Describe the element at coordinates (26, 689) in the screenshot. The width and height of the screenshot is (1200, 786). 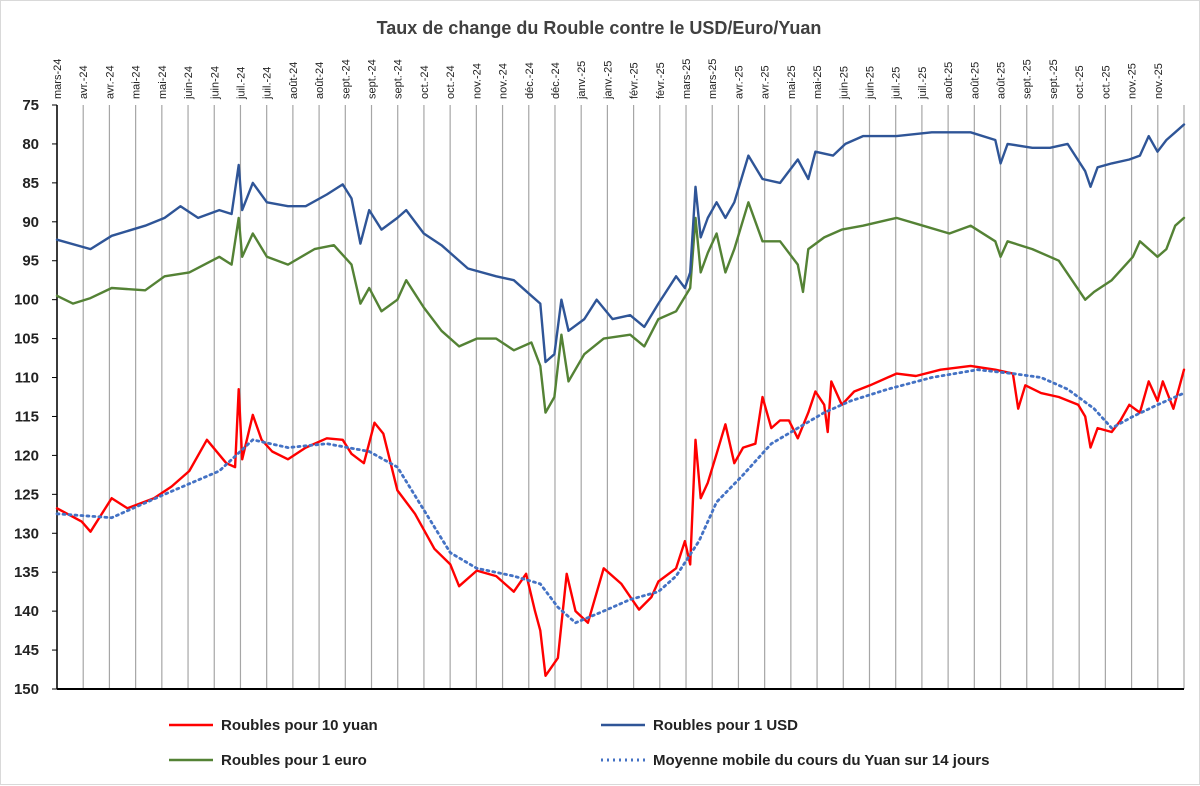
I see `y-tick-label: 150` at that location.